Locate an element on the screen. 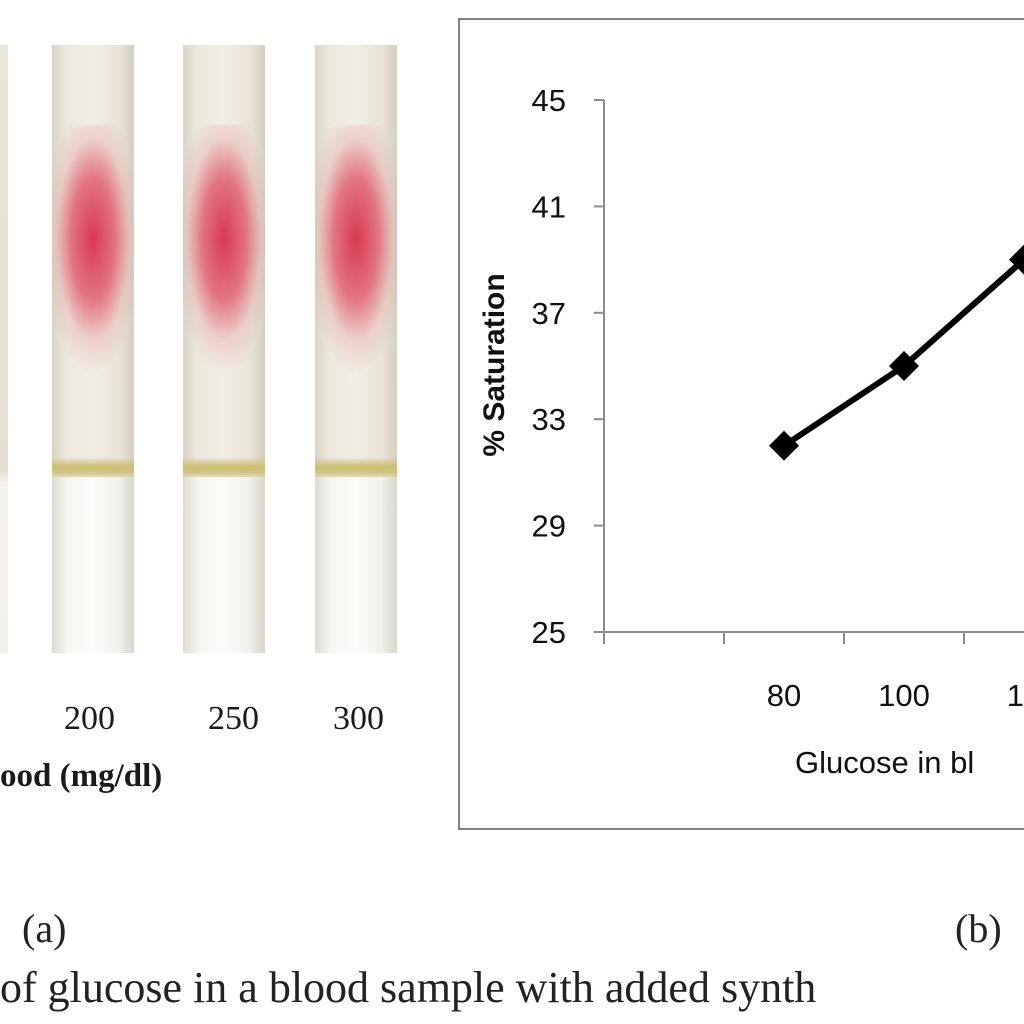 The image size is (1024, 1024). y-axis-title: % Saturation is located at coordinates (494, 365).